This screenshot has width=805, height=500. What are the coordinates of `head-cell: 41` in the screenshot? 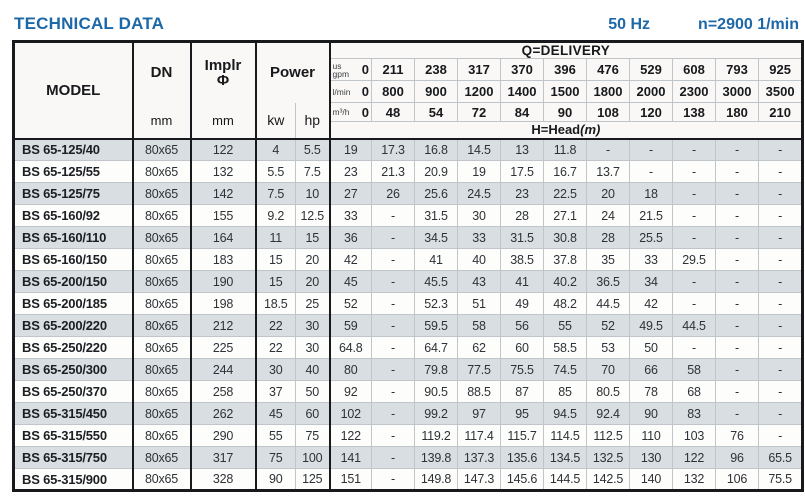 It's located at (522, 281).